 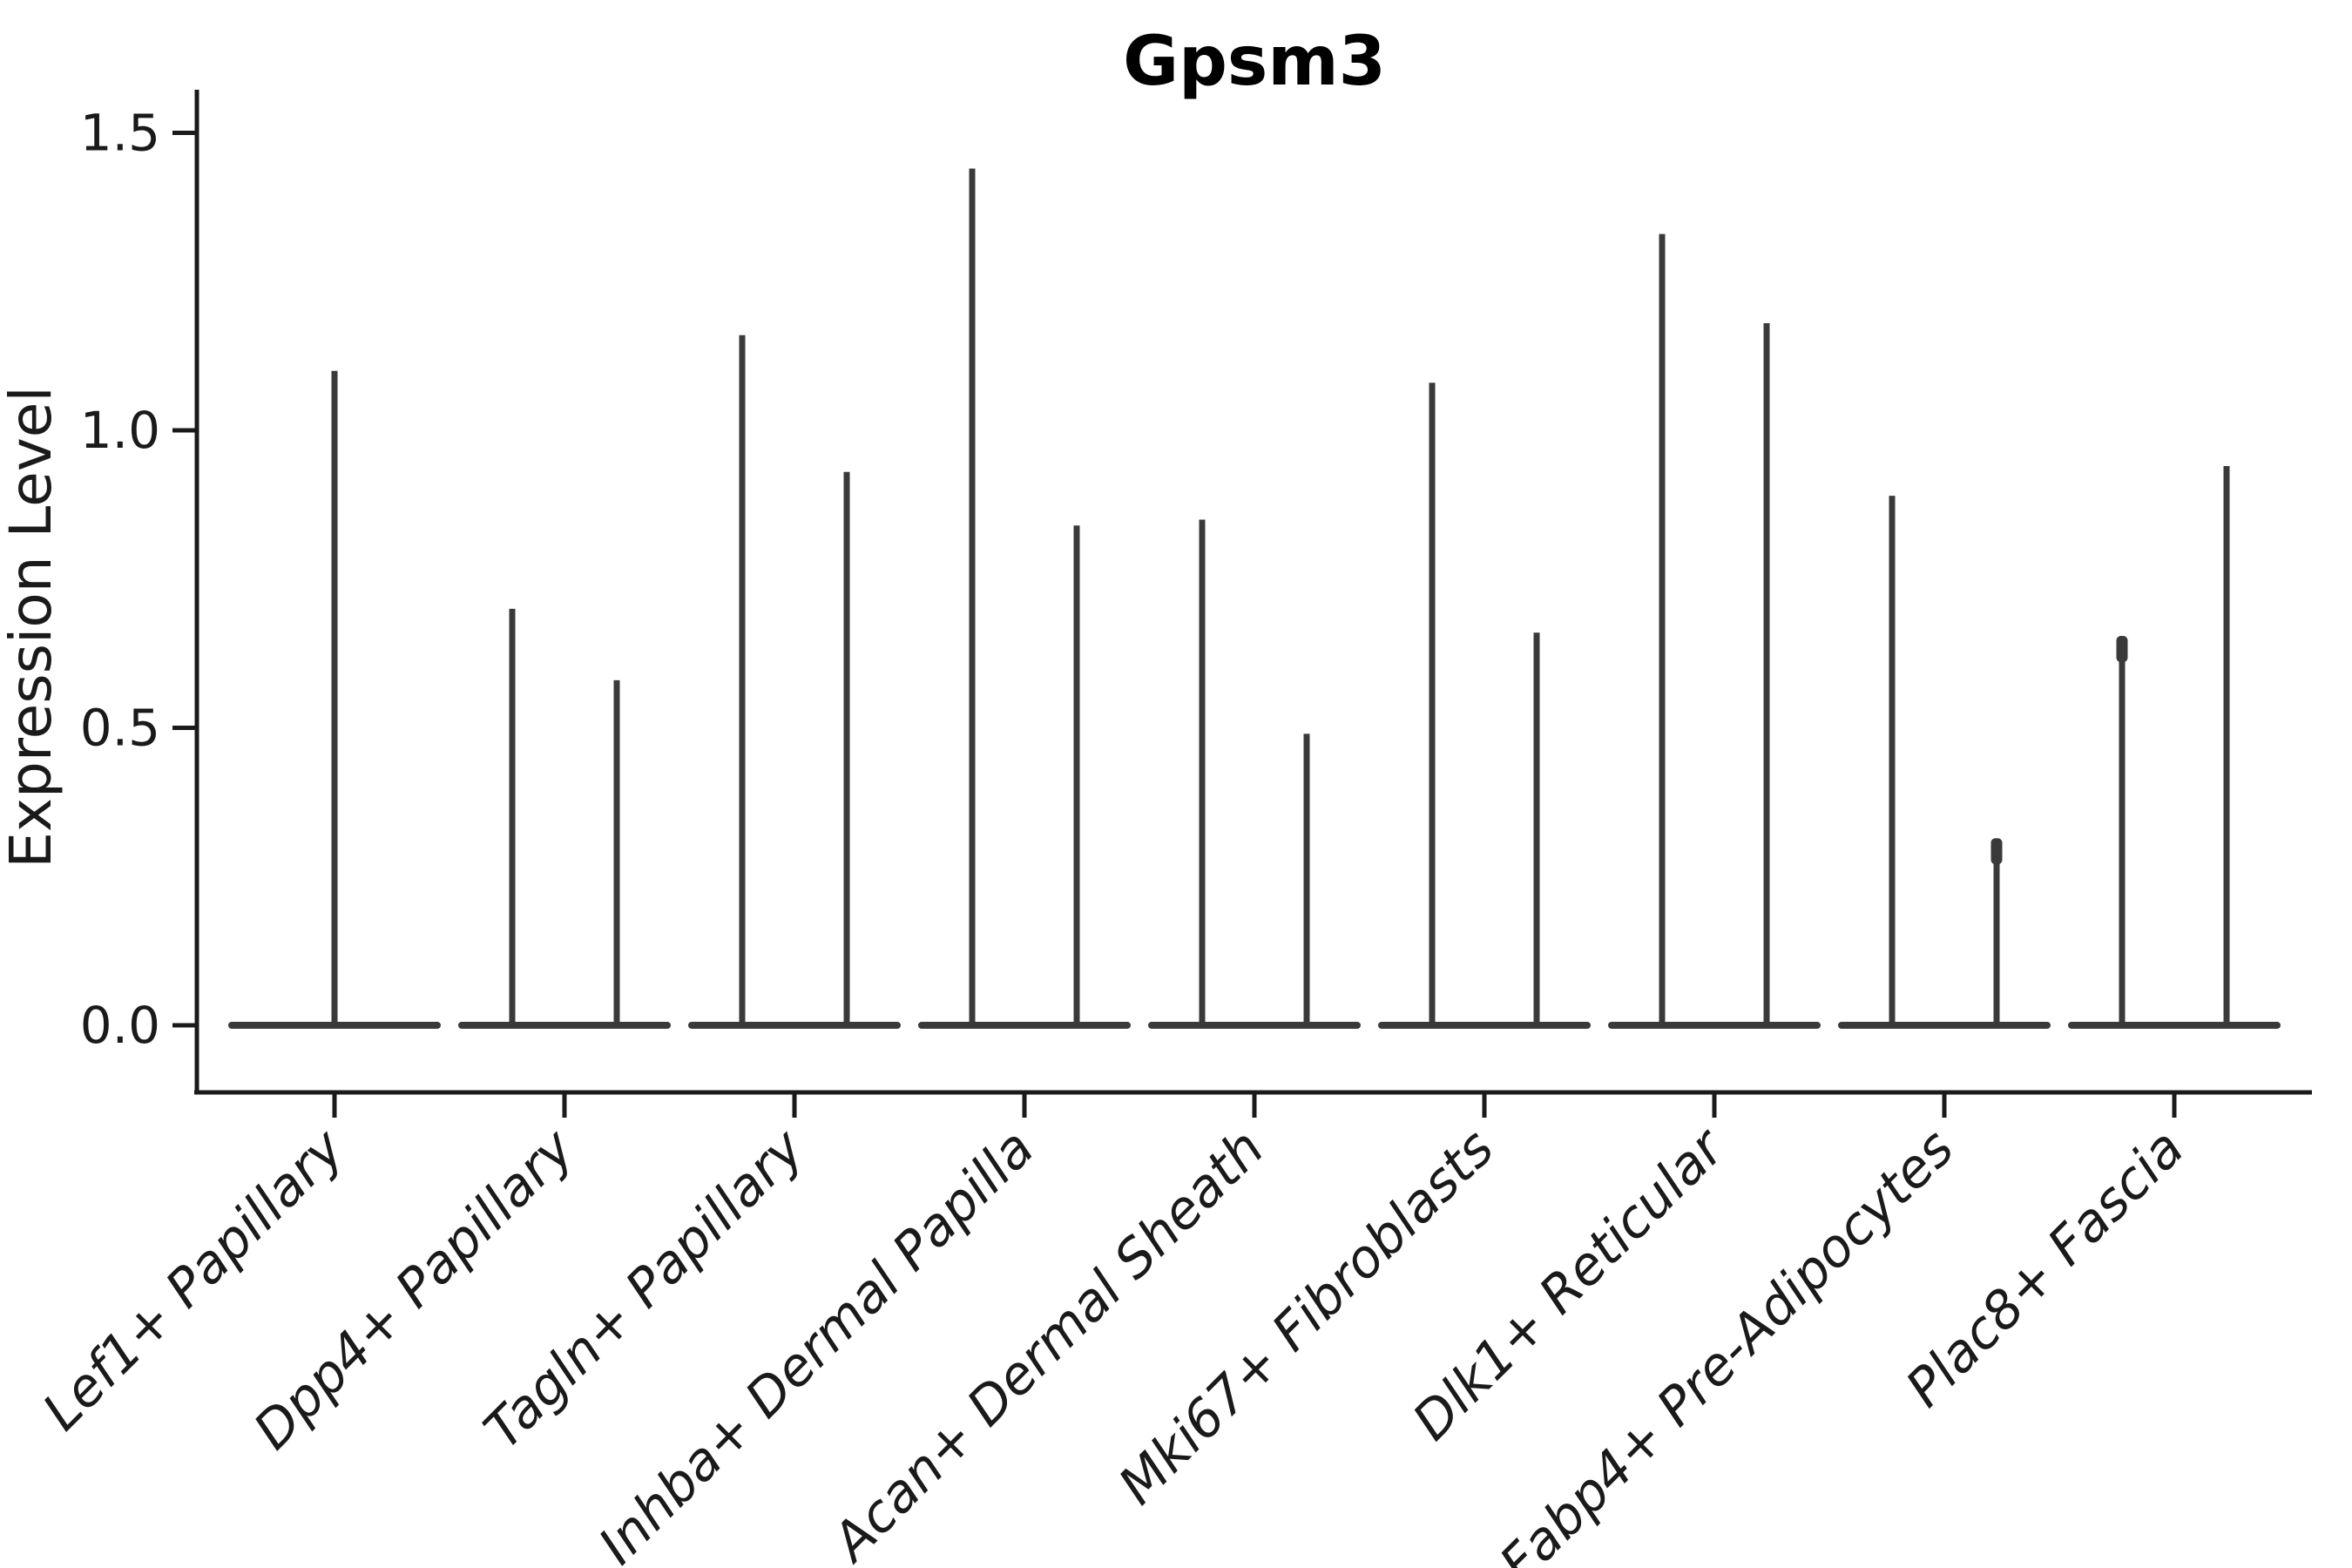 What do you see at coordinates (1047, 1343) in the screenshot?
I see `x-tick-label-4: Acan+ Dermal Sheath` at bounding box center [1047, 1343].